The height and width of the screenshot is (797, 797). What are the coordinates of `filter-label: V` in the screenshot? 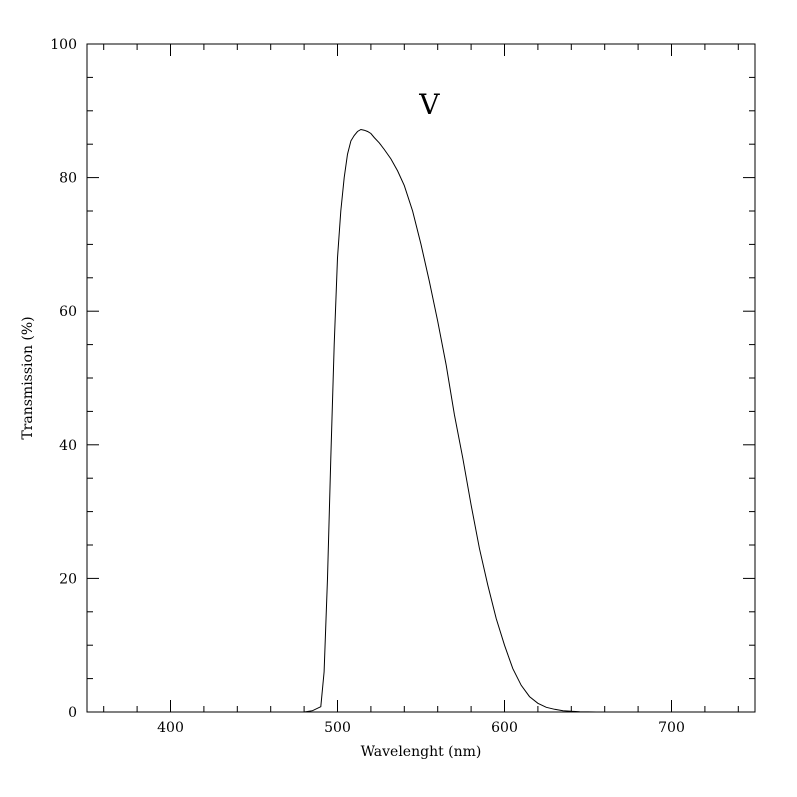 It's located at (429, 104).